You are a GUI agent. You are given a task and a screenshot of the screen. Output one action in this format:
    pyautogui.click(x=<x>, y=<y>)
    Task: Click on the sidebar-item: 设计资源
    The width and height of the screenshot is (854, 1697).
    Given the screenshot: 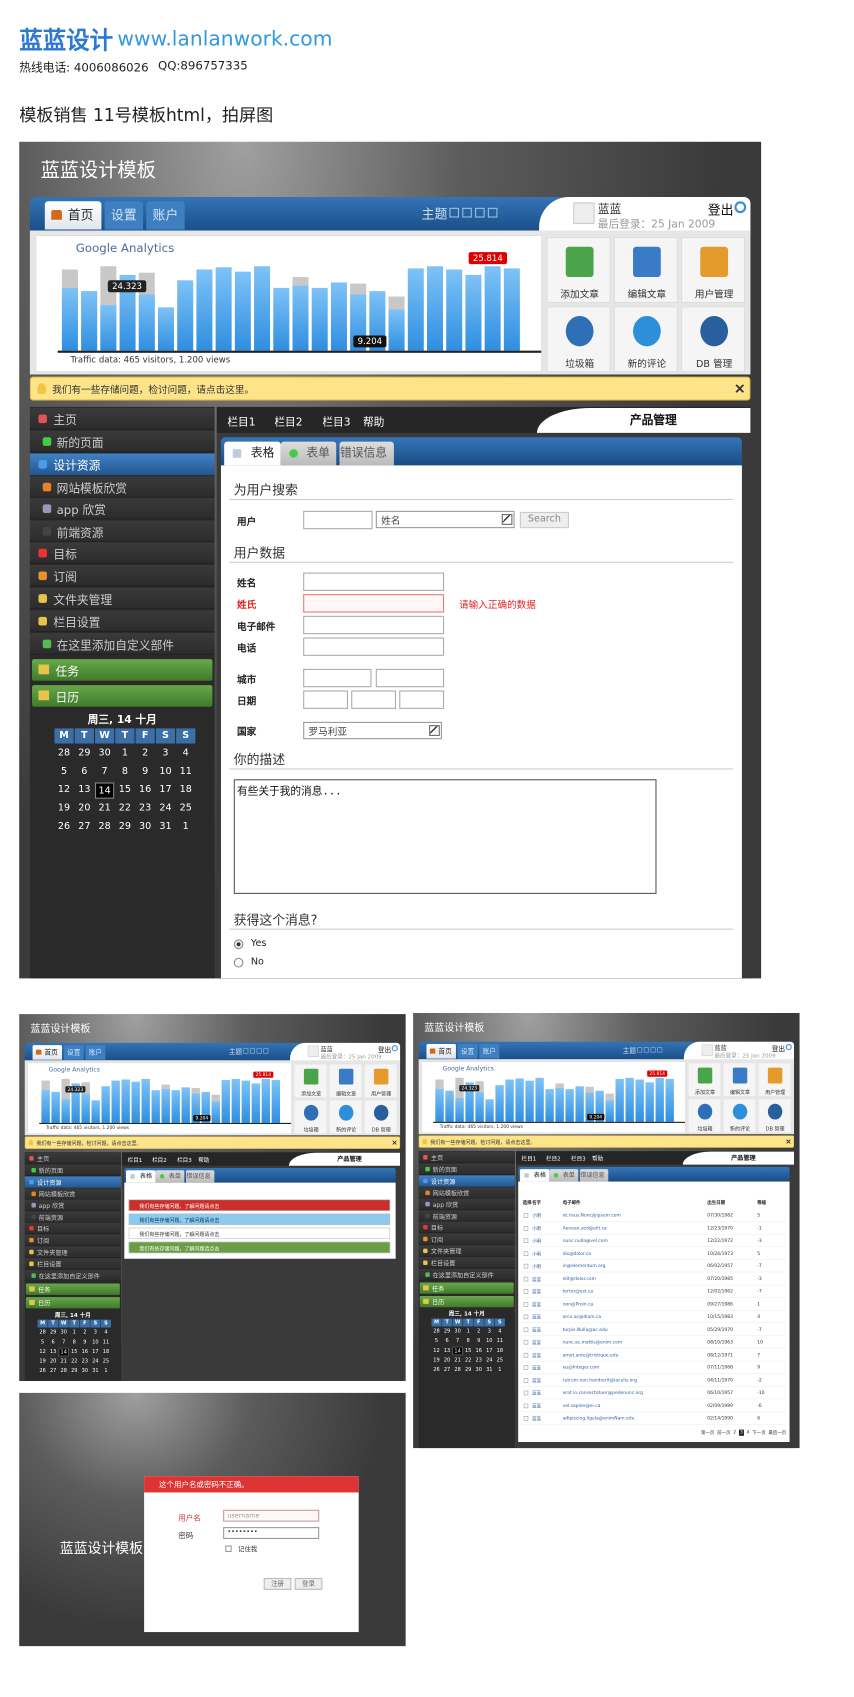 What is the action you would take?
    pyautogui.click(x=466, y=1181)
    